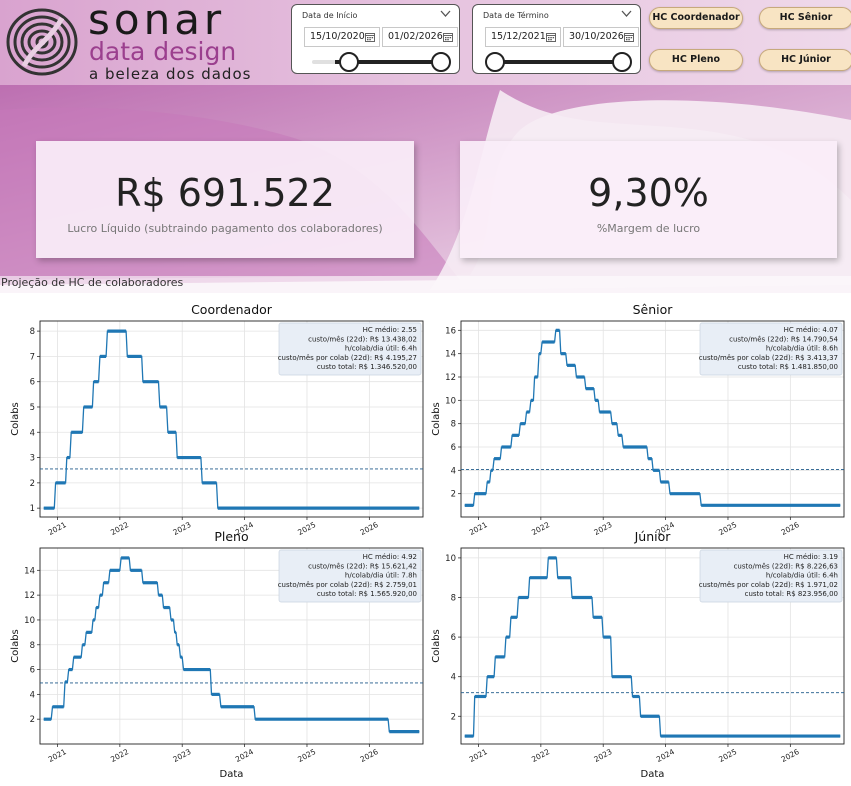  I want to click on hc-pleno-button: HC Pleno, so click(696, 60).